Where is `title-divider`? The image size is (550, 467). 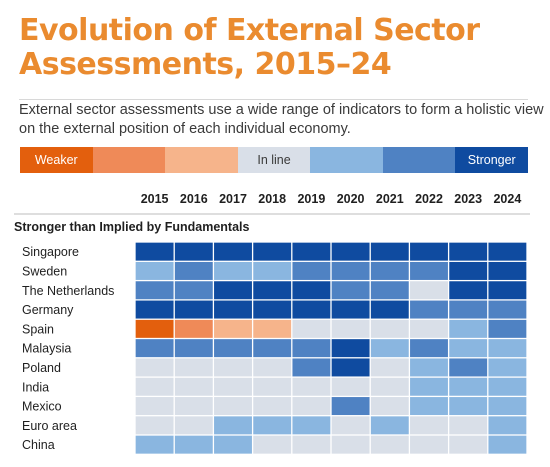
title-divider is located at coordinates (273, 99).